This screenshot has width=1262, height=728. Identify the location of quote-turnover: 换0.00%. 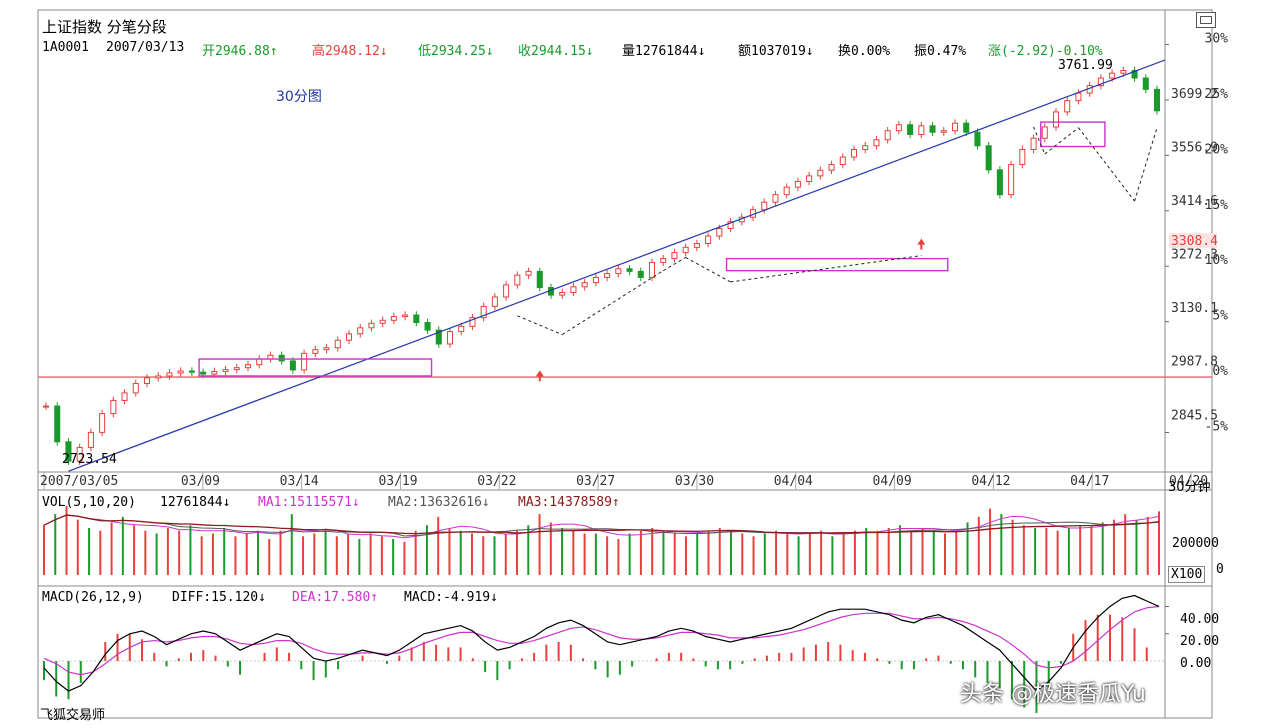
(864, 51).